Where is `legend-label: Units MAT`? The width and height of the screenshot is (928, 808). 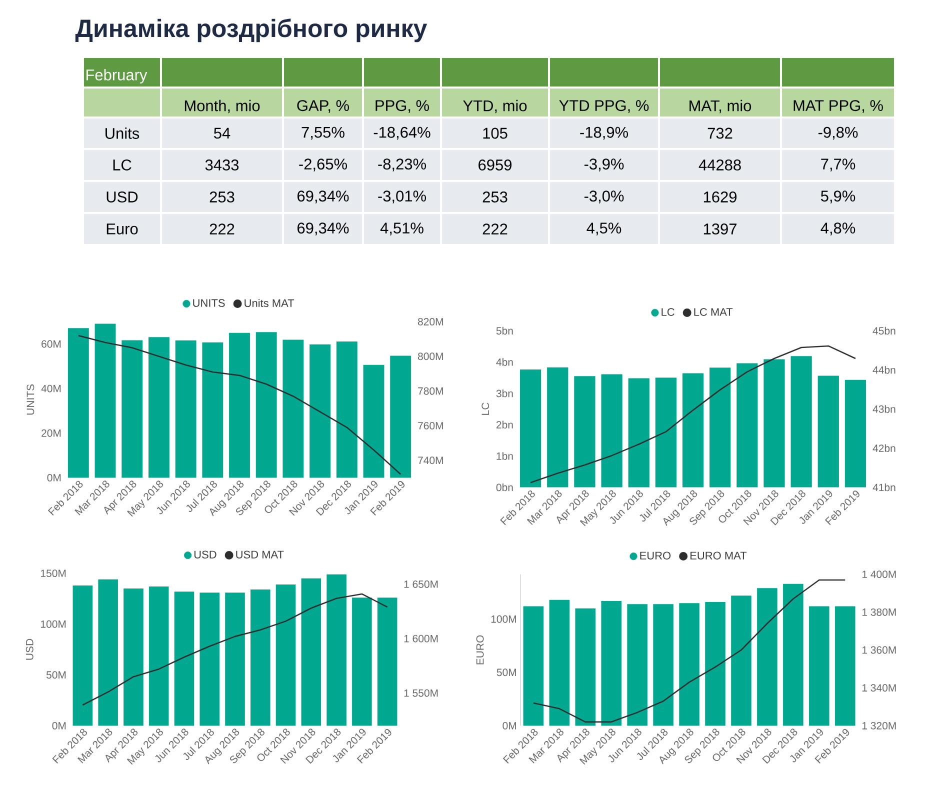
legend-label: Units MAT is located at coordinates (269, 303).